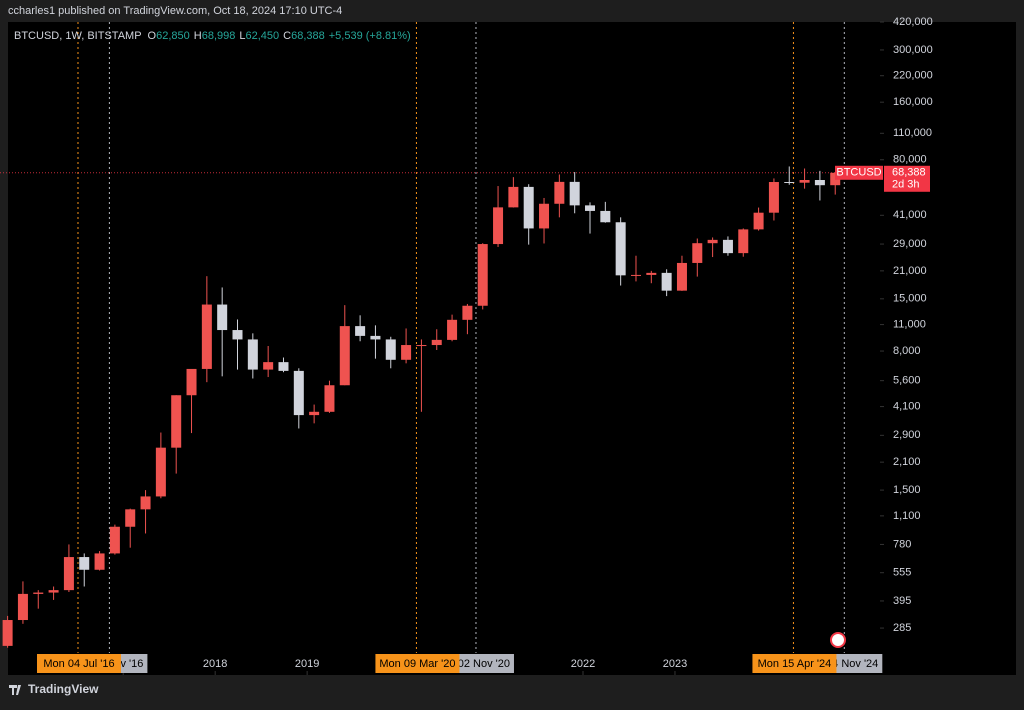  I want to click on brand-name: TradingView, so click(63, 689).